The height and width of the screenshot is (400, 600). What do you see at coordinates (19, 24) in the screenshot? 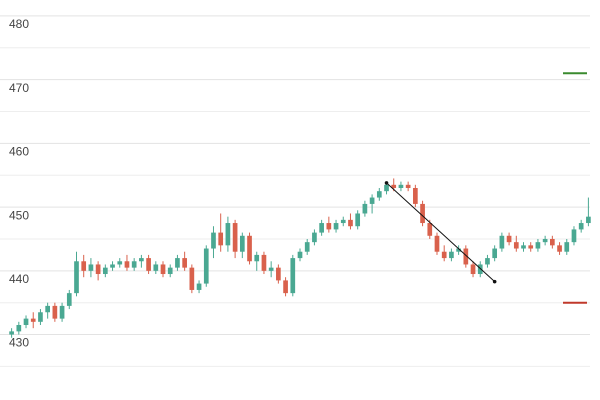
I see `y-tick-label: 480` at bounding box center [19, 24].